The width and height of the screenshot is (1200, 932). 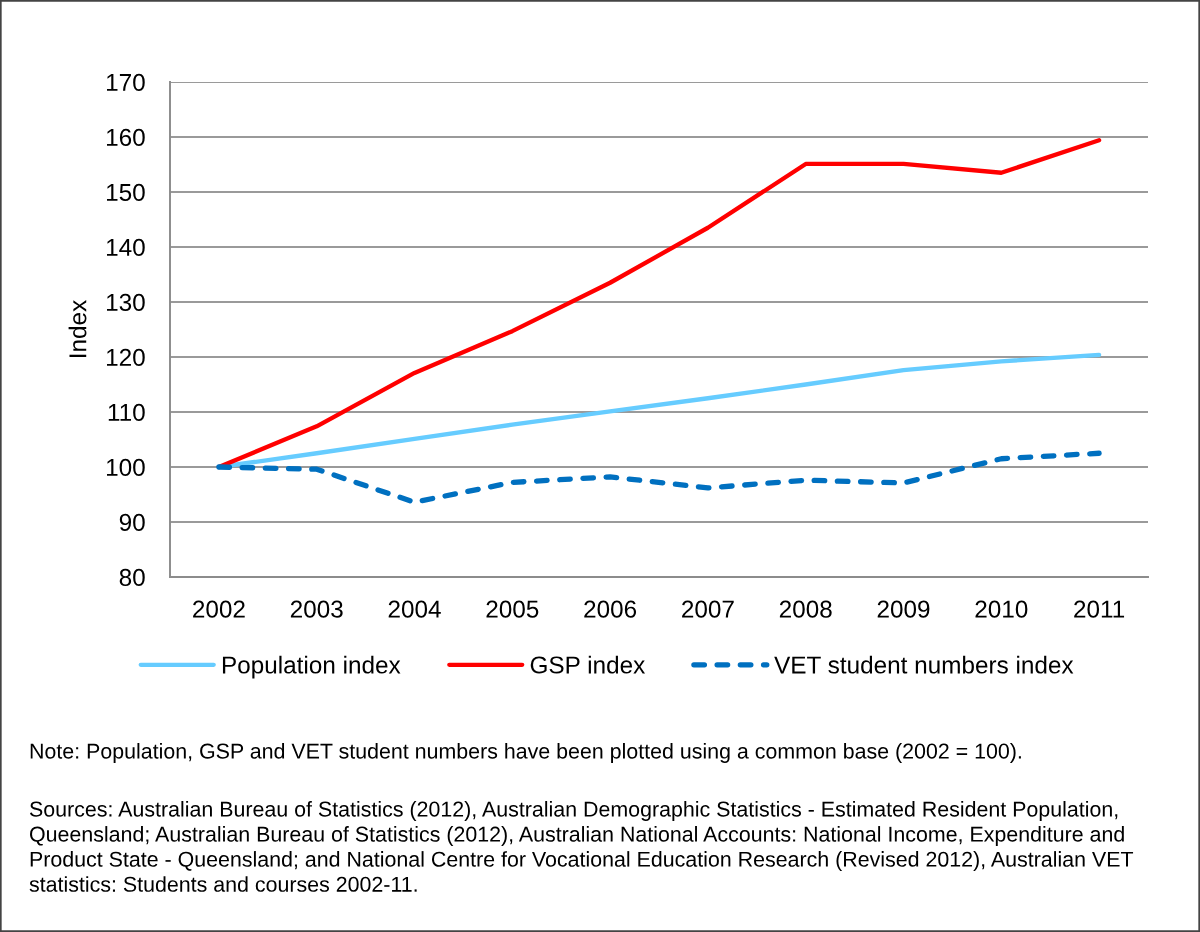 What do you see at coordinates (581, 846) in the screenshot?
I see `source-note: Sources: Australian Bureau of Statistics (2012), Australian Demographic Statistics - Estimated Resident Population, Queensland; Australian Bureau of Statistics (2012), Australian National Accounts: National Income, Expenditure and Product State - Queensland; and National Centre for Vocational Education Research (Revised 2012), Australian VET statistics: Students and courses 2002-11.` at bounding box center [581, 846].